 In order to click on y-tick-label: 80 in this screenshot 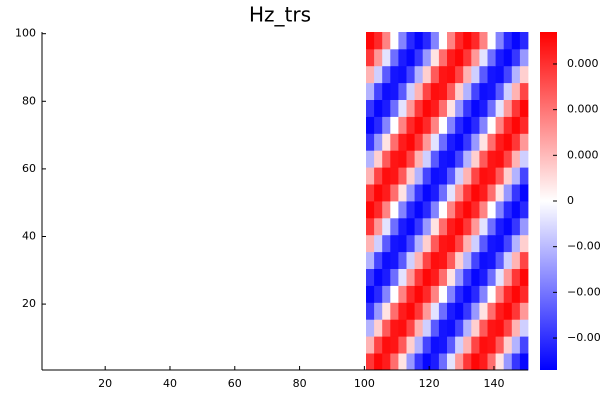, I will do `click(29, 100)`.